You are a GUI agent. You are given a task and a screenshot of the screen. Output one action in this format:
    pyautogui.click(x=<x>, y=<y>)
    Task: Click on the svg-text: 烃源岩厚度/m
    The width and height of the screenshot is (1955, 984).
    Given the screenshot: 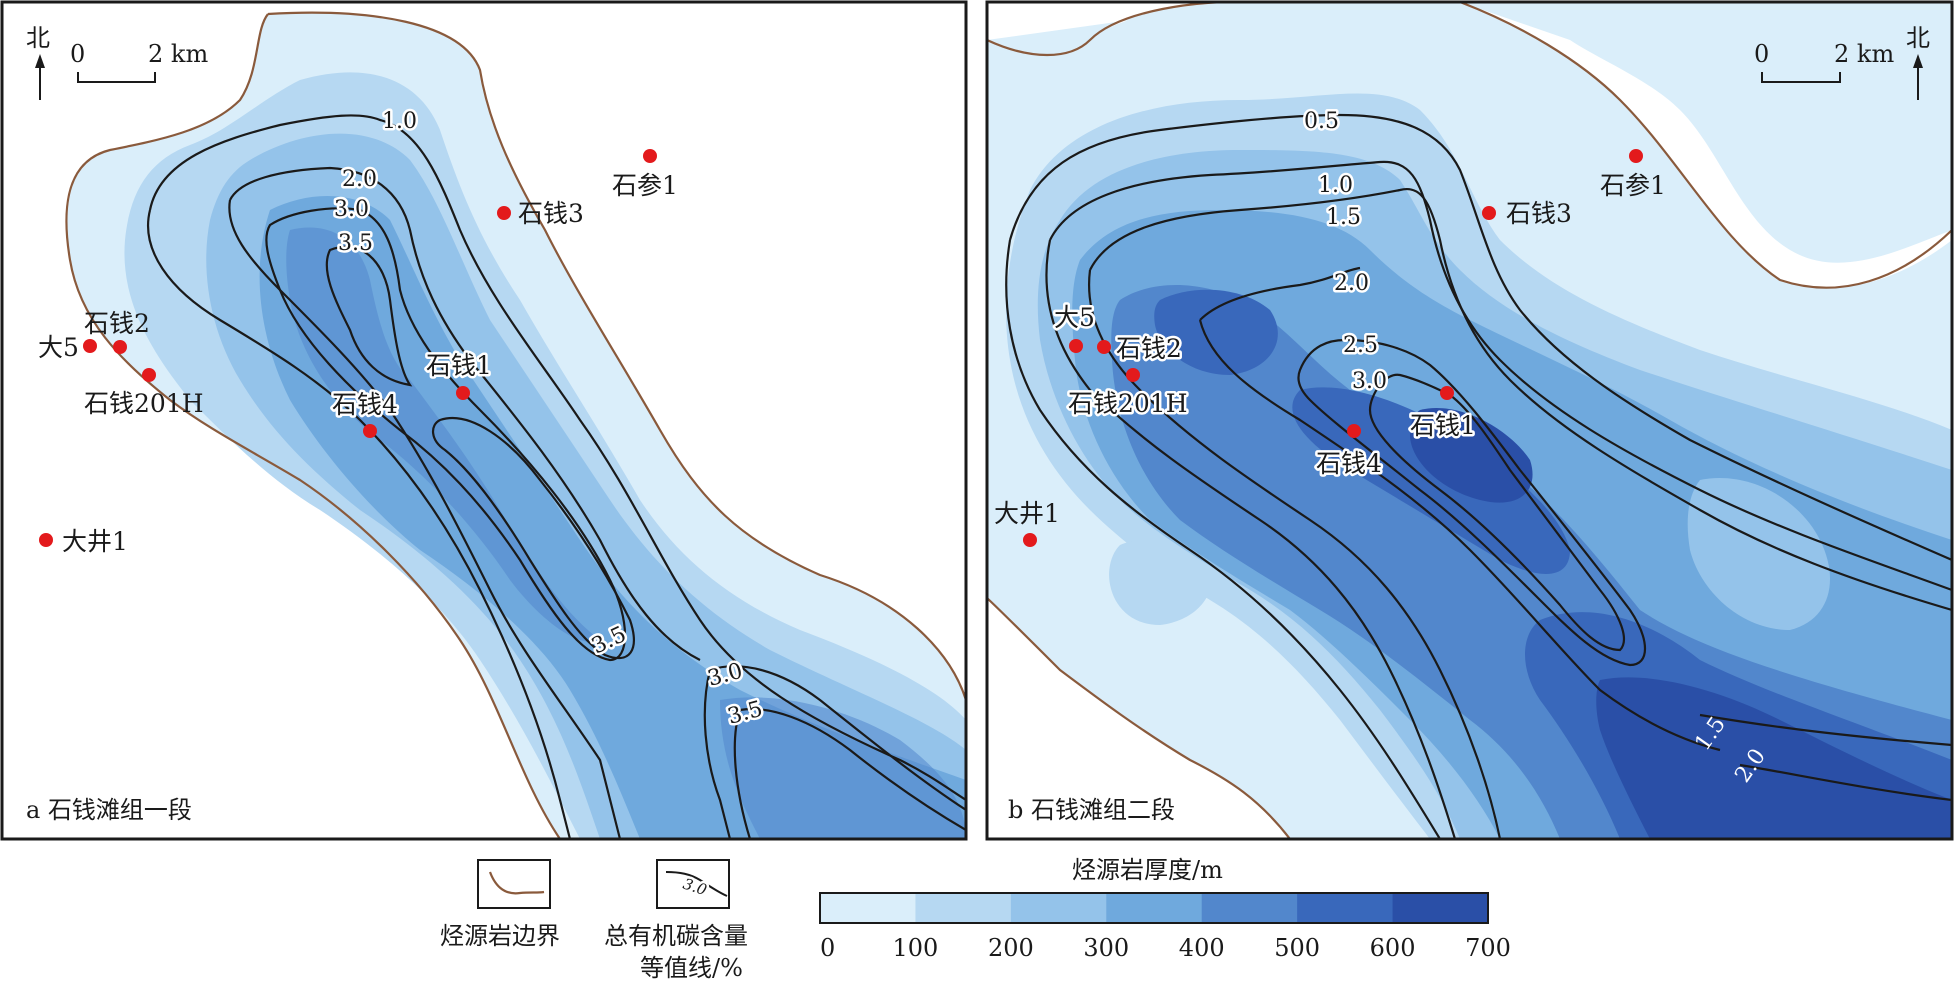 What is the action you would take?
    pyautogui.click(x=1147, y=870)
    